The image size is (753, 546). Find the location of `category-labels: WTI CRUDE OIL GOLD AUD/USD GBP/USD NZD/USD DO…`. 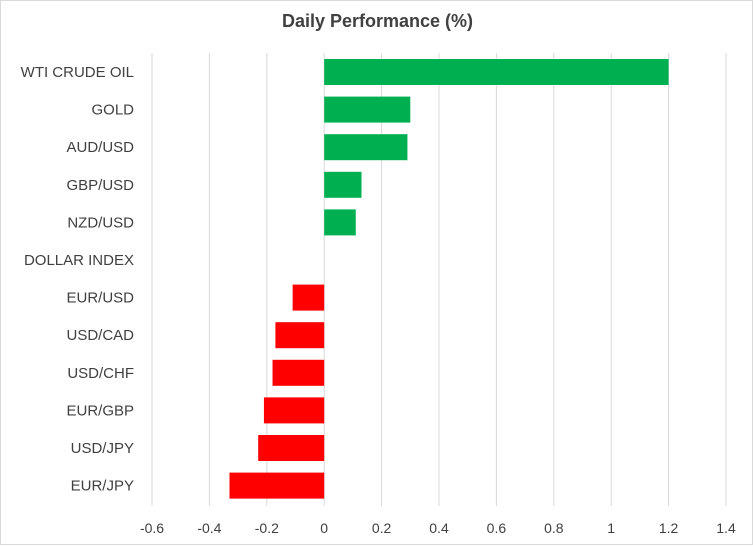

category-labels: WTI CRUDE OIL GOLD AUD/USD GBP/USD NZD/USD DO… is located at coordinates (78, 279).